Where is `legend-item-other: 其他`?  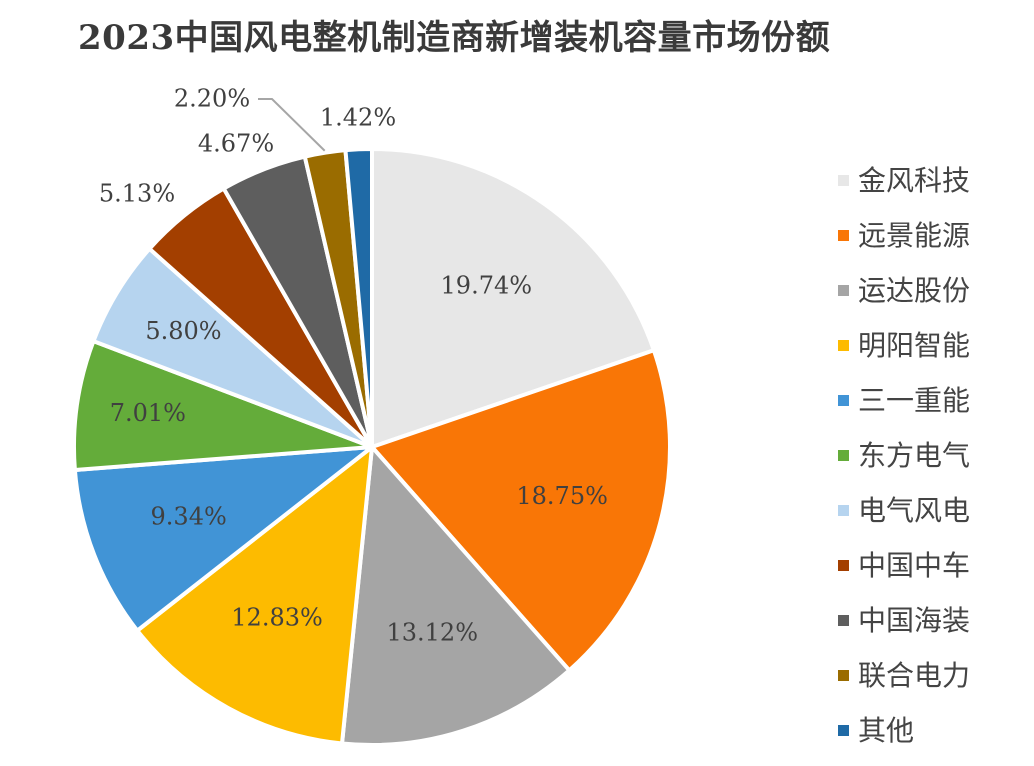 legend-item-other: 其他 is located at coordinates (904, 730).